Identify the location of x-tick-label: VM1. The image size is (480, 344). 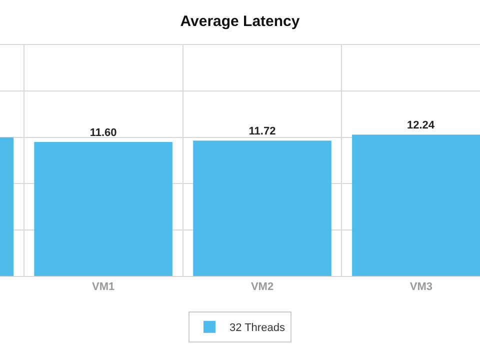
(103, 287).